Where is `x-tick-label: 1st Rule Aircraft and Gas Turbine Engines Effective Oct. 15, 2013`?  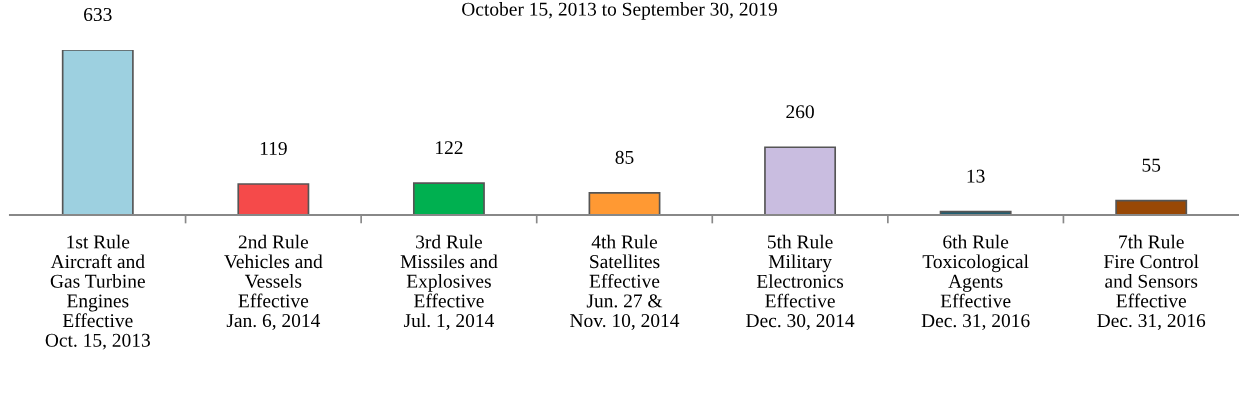
x-tick-label: 1st Rule Aircraft and Gas Turbine Engines Effective Oct. 15, 2013 is located at coordinates (97, 292).